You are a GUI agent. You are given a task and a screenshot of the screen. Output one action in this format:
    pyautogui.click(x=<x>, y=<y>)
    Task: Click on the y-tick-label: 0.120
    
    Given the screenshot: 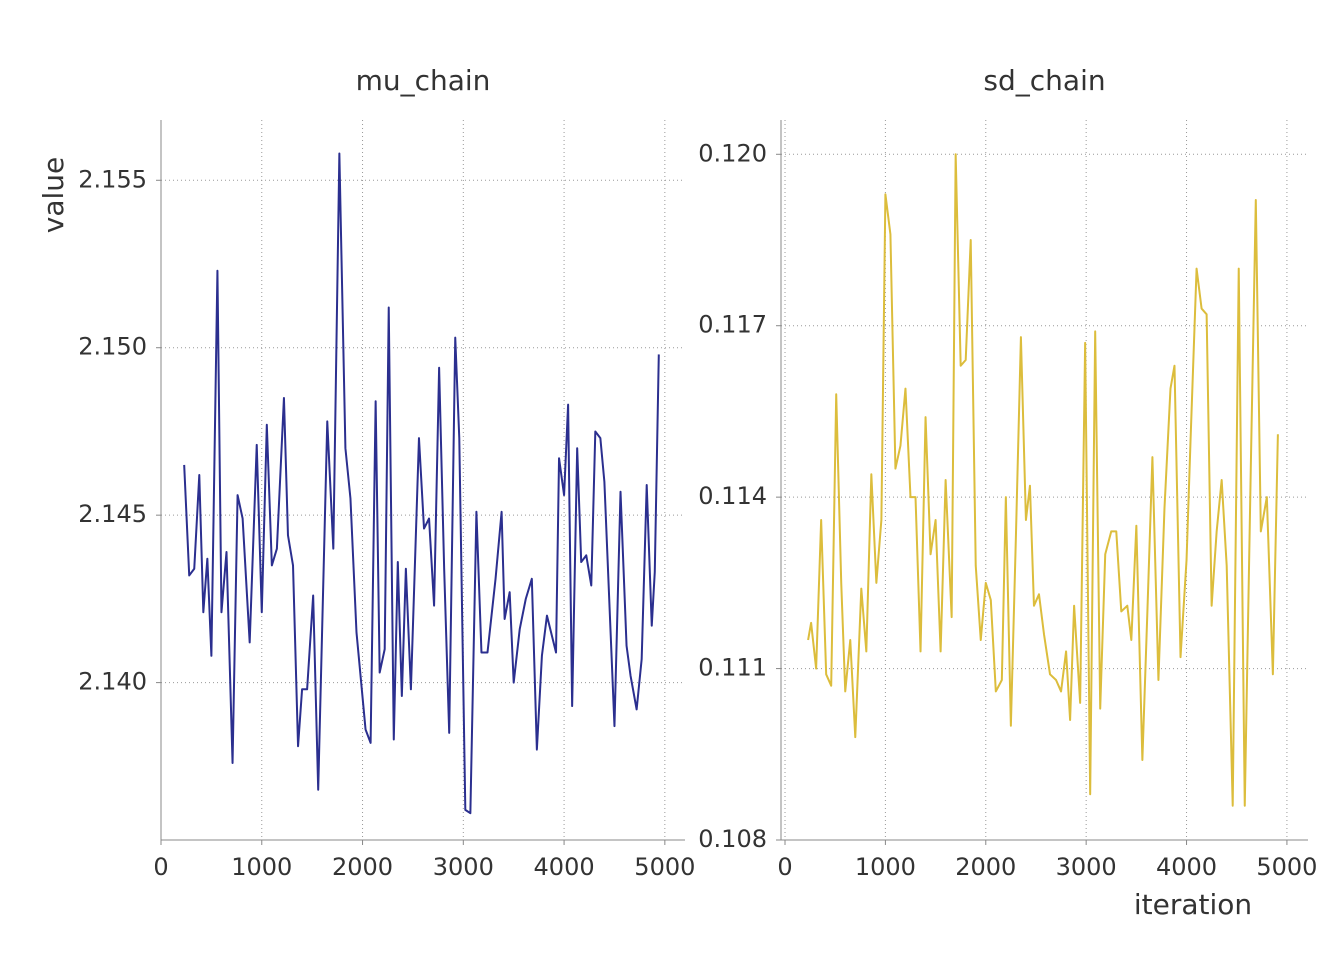 What is the action you would take?
    pyautogui.click(x=732, y=153)
    